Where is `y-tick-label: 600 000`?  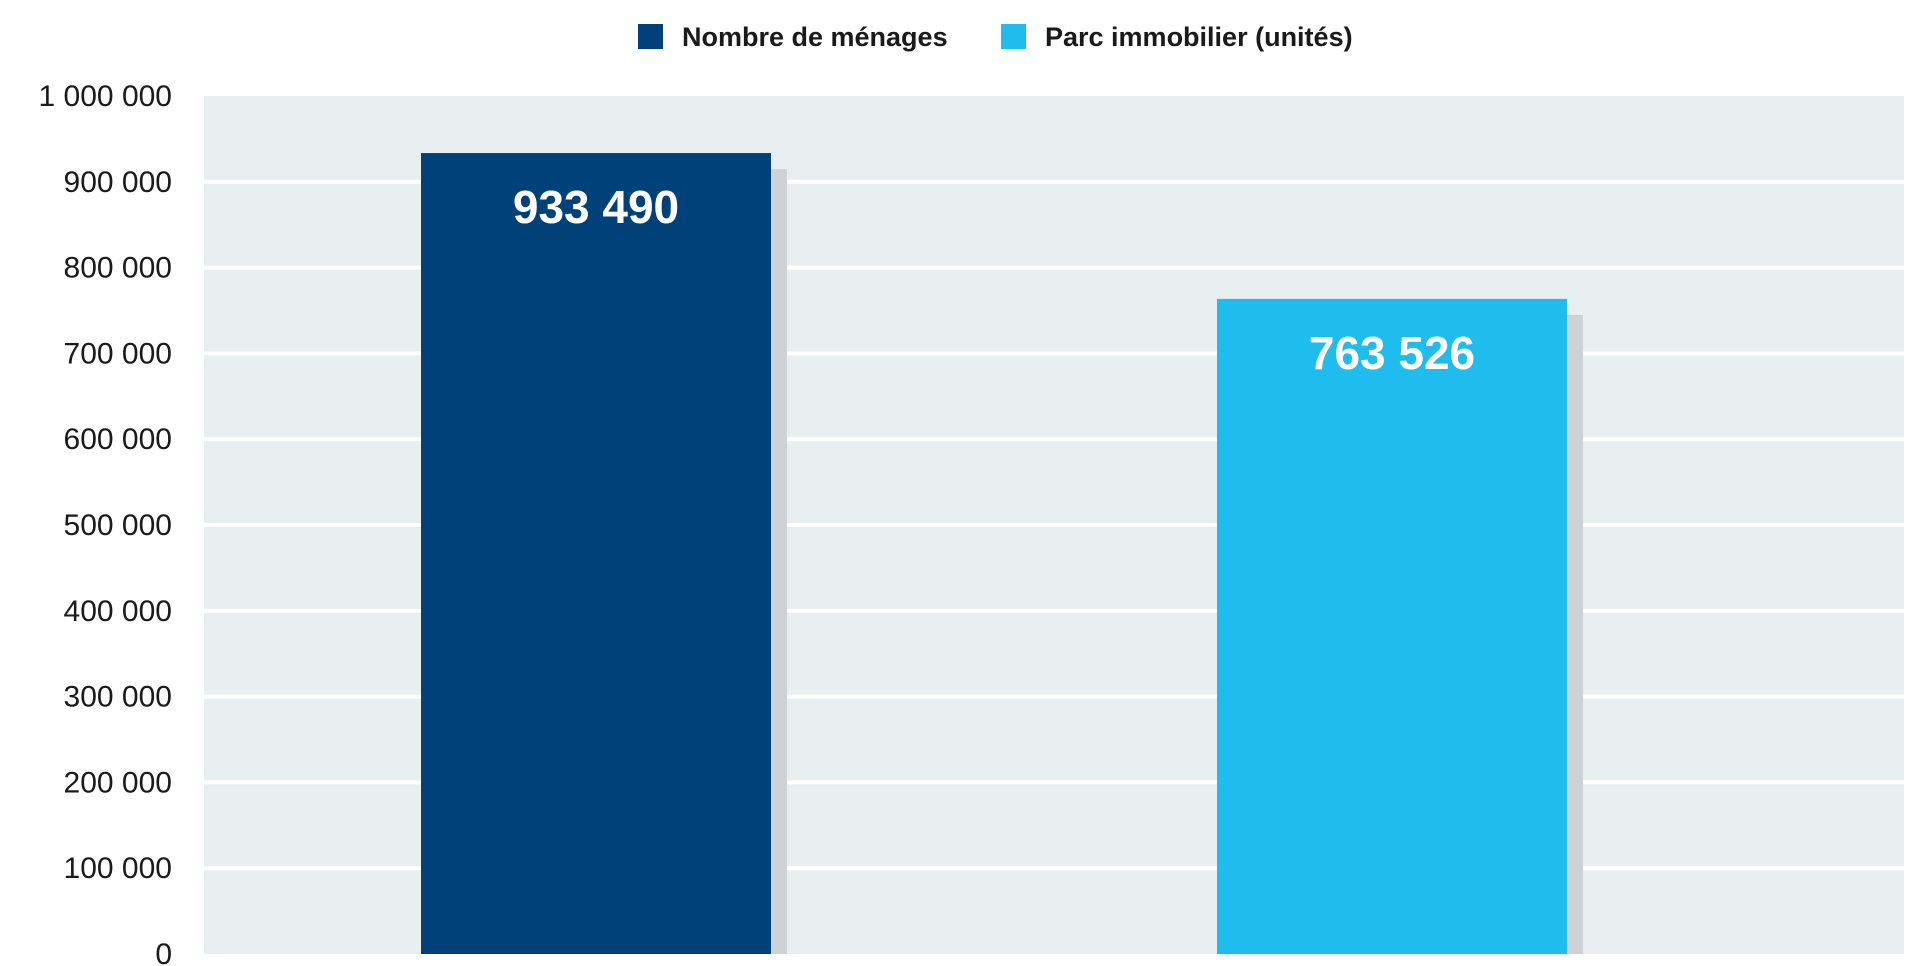
y-tick-label: 600 000 is located at coordinates (118, 439).